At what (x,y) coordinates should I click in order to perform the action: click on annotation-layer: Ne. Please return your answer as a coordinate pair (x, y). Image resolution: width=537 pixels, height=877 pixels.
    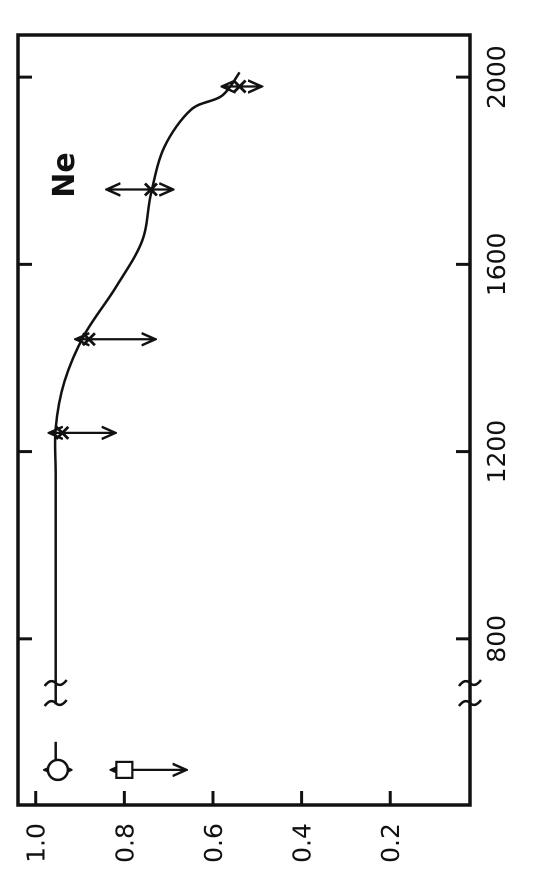
    Looking at the image, I should click on (64, 174).